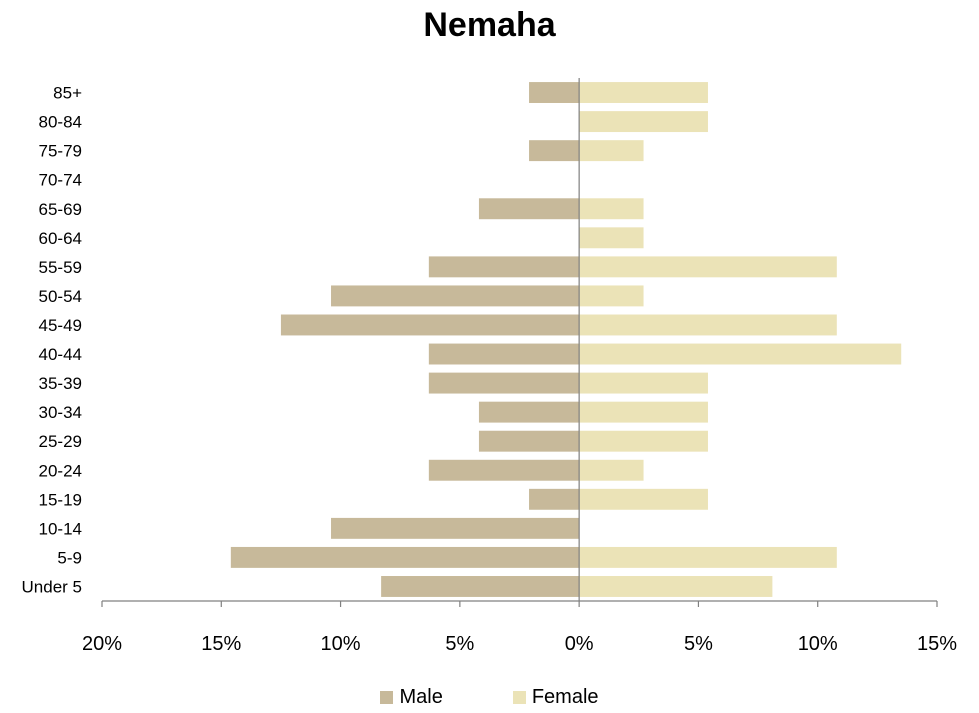 Image resolution: width=979 pixels, height=713 pixels. What do you see at coordinates (102, 644) in the screenshot?
I see `x-tick-label: 20%` at bounding box center [102, 644].